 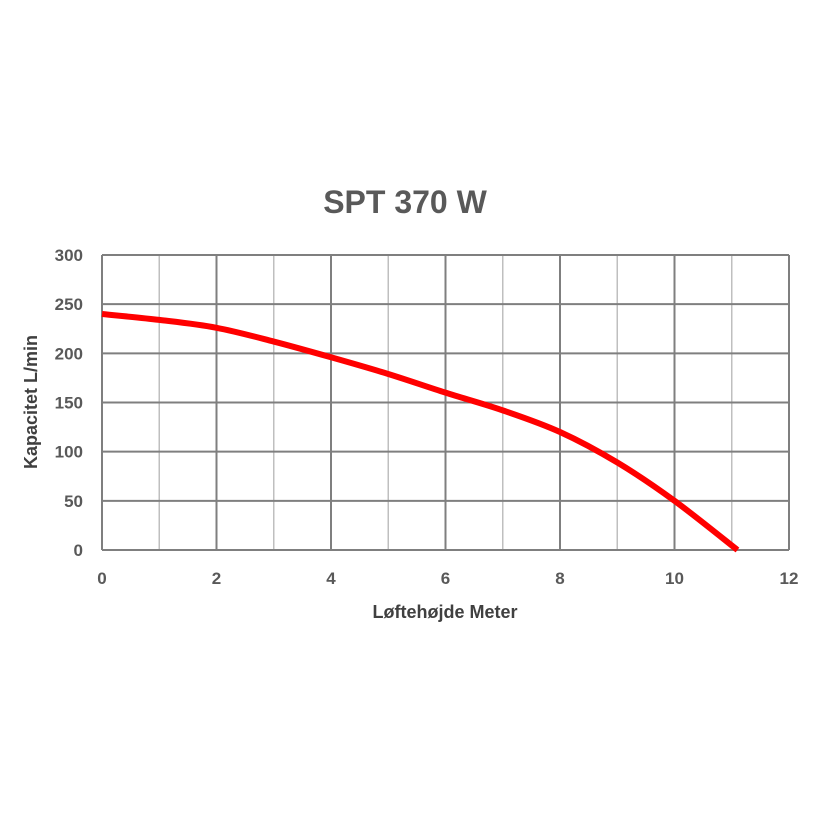 I want to click on x-tick-label: 4, so click(x=331, y=578).